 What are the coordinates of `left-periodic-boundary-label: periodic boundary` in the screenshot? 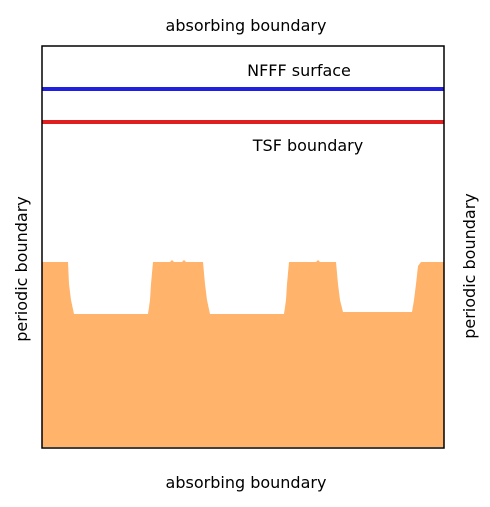 It's located at (21, 269).